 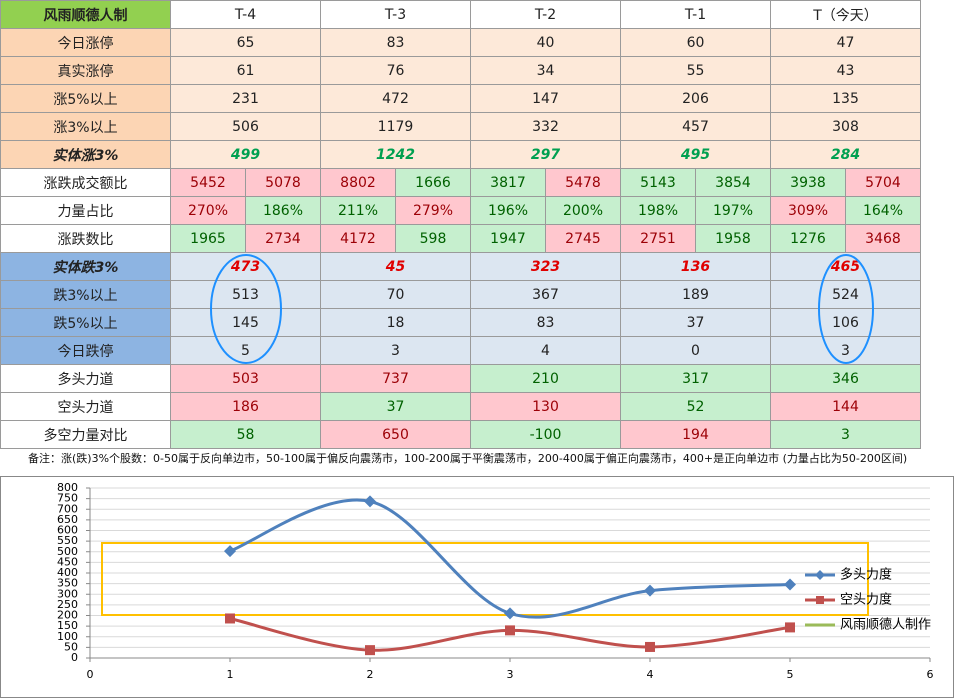 What do you see at coordinates (508, 182) in the screenshot?
I see `pair-value: 3817` at bounding box center [508, 182].